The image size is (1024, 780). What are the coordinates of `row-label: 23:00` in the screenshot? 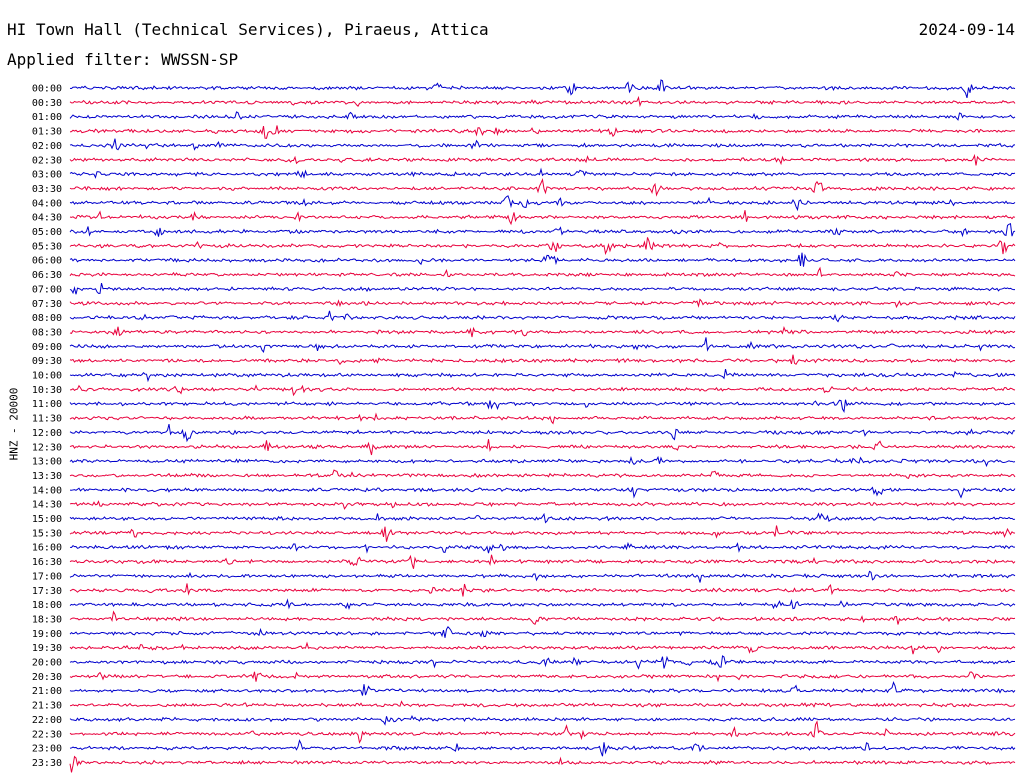 It's located at (47, 749).